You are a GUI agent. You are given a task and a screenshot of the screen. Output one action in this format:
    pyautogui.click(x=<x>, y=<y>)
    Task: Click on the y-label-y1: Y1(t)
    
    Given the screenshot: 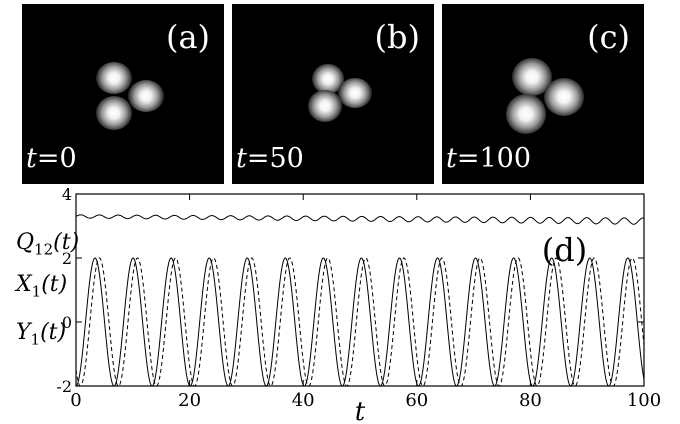 What is the action you would take?
    pyautogui.click(x=41, y=334)
    